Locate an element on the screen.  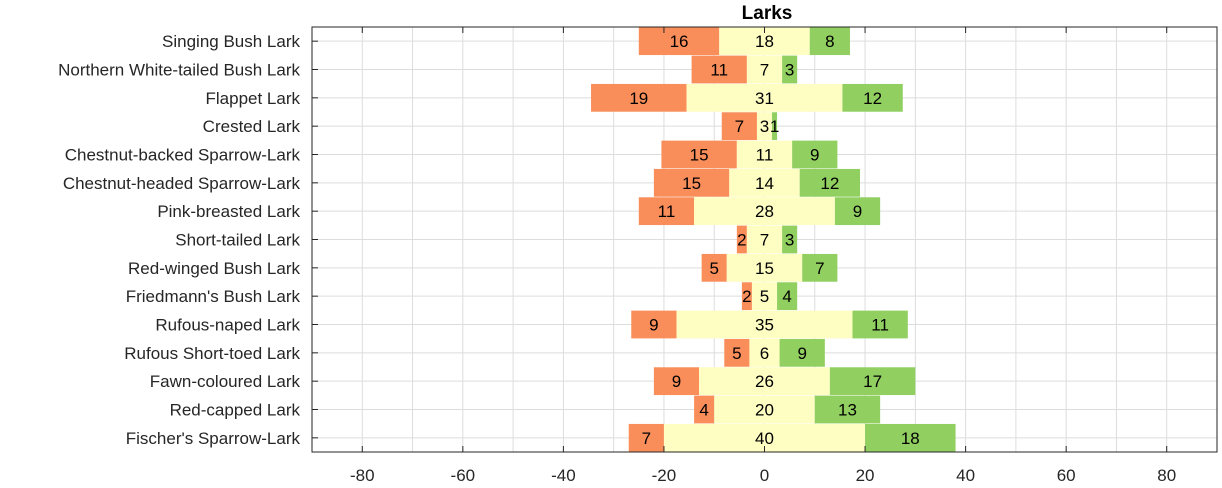
data-label: 4 is located at coordinates (703, 410).